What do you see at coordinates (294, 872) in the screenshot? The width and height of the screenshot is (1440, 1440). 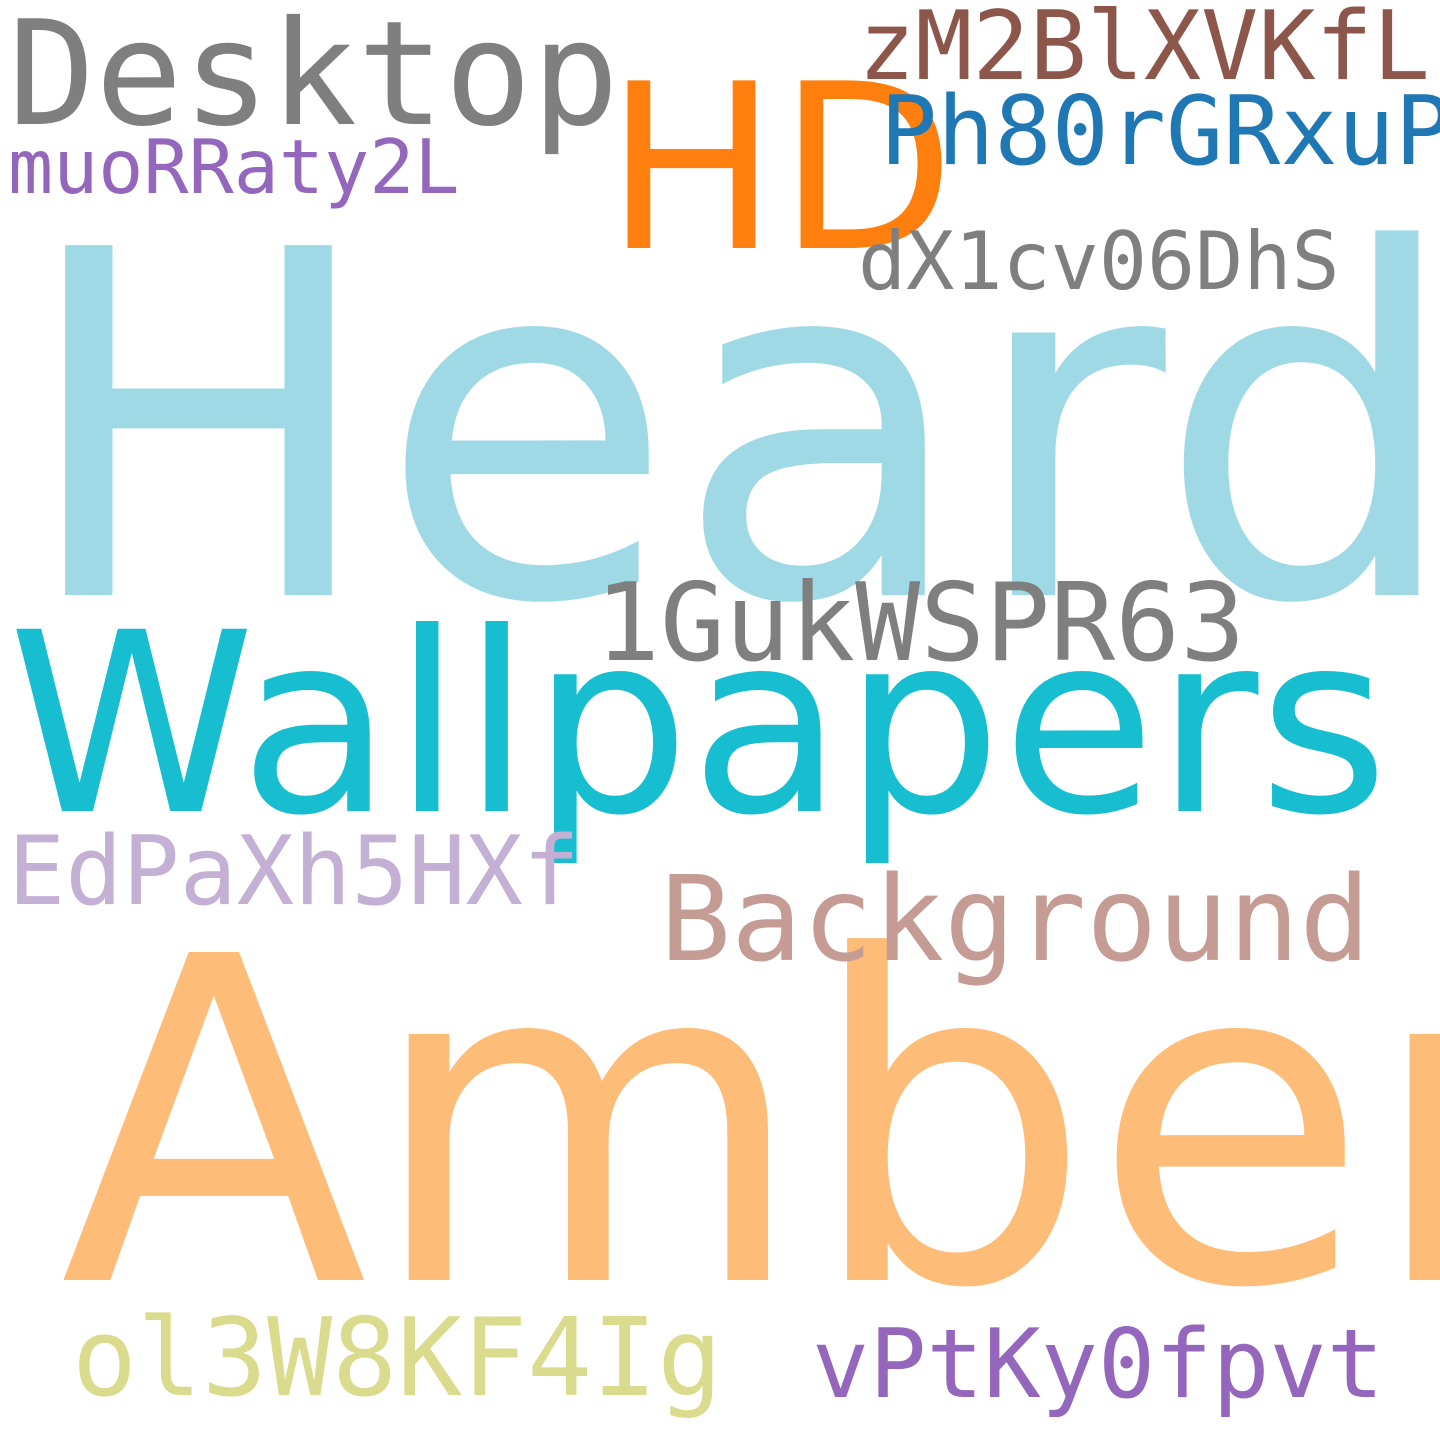 I see `word-edpaxh5hxf: EdPaXh5HXf` at bounding box center [294, 872].